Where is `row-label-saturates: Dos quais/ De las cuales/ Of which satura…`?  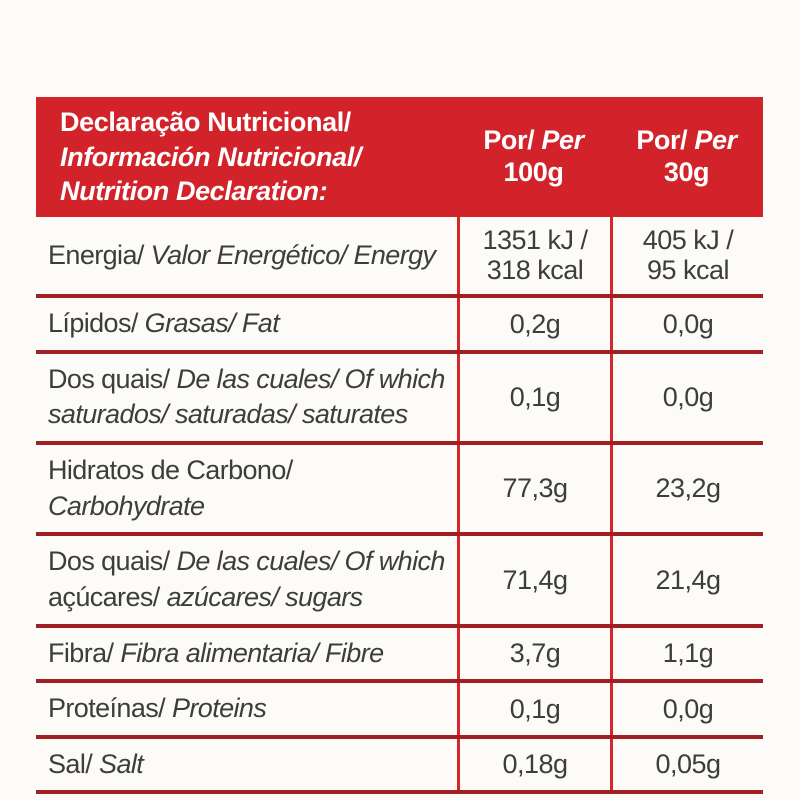 row-label-saturates: Dos quais/ De las cuales/ Of which satura… is located at coordinates (246, 397).